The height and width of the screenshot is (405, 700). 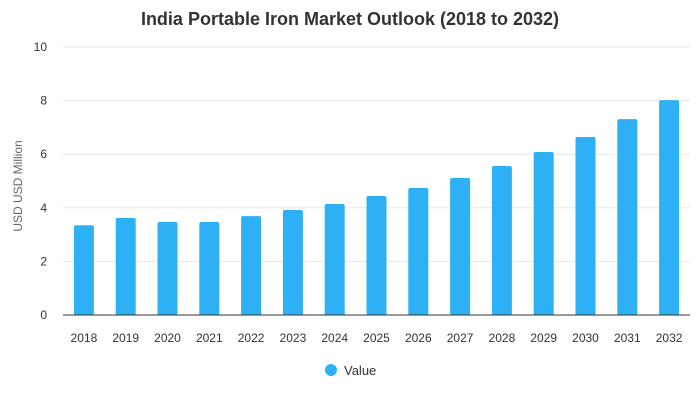 What do you see at coordinates (669, 208) in the screenshot?
I see `bar-2032` at bounding box center [669, 208].